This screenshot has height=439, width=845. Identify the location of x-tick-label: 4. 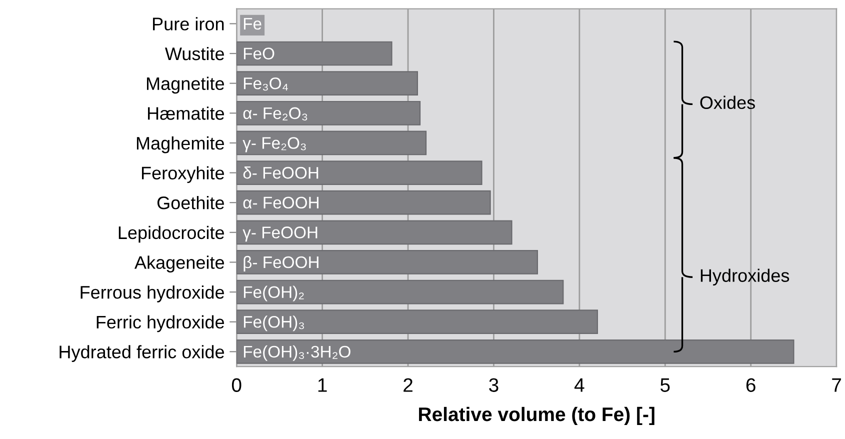
(579, 385).